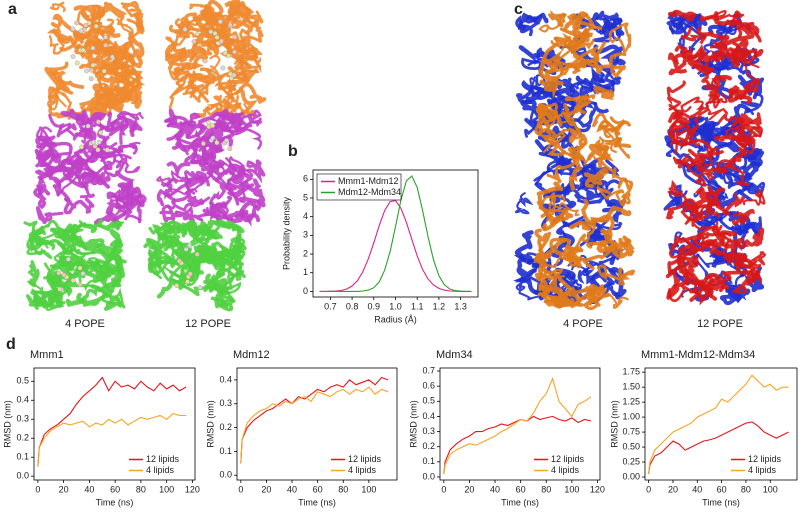  I want to click on structure-label: 4 POPE, so click(583, 324).